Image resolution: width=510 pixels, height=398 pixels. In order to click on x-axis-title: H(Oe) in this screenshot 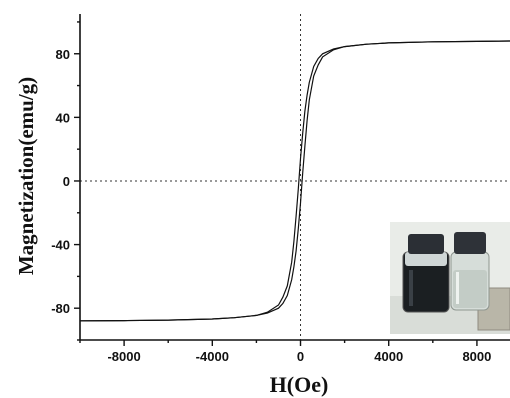, I will do `click(299, 384)`.